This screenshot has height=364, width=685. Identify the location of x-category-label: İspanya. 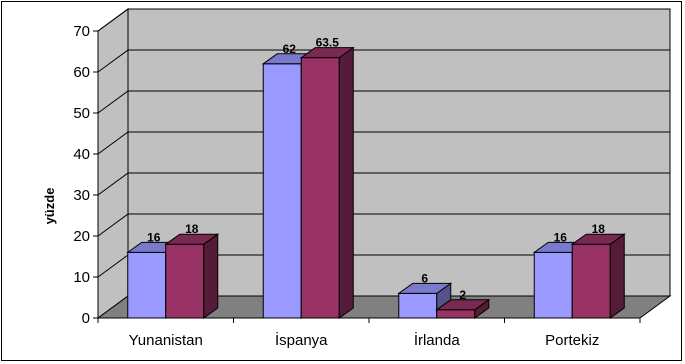
(301, 340).